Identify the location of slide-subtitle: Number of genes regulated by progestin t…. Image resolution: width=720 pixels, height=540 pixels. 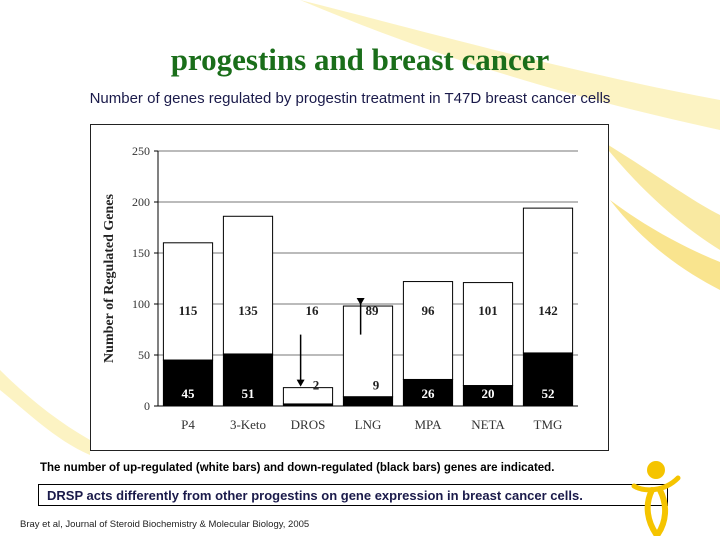
(350, 98).